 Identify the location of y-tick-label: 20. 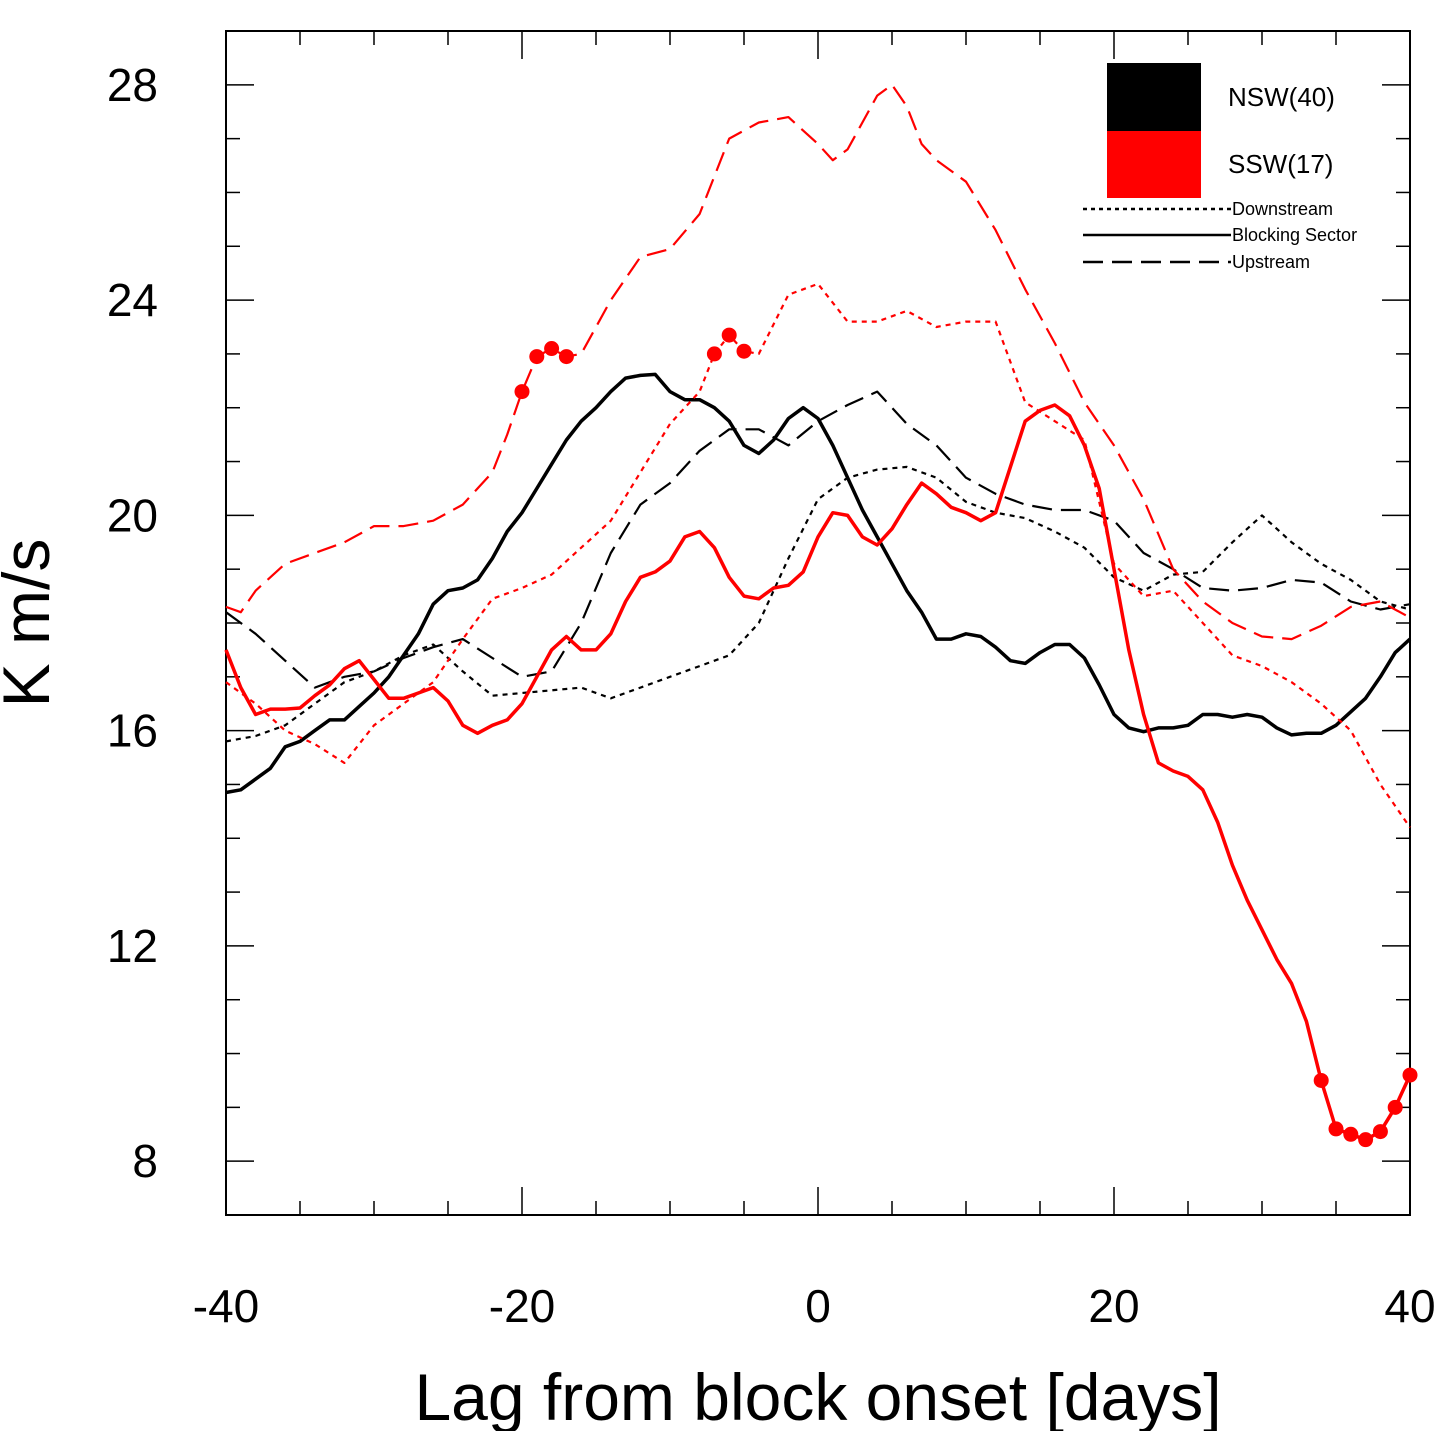
(132, 515).